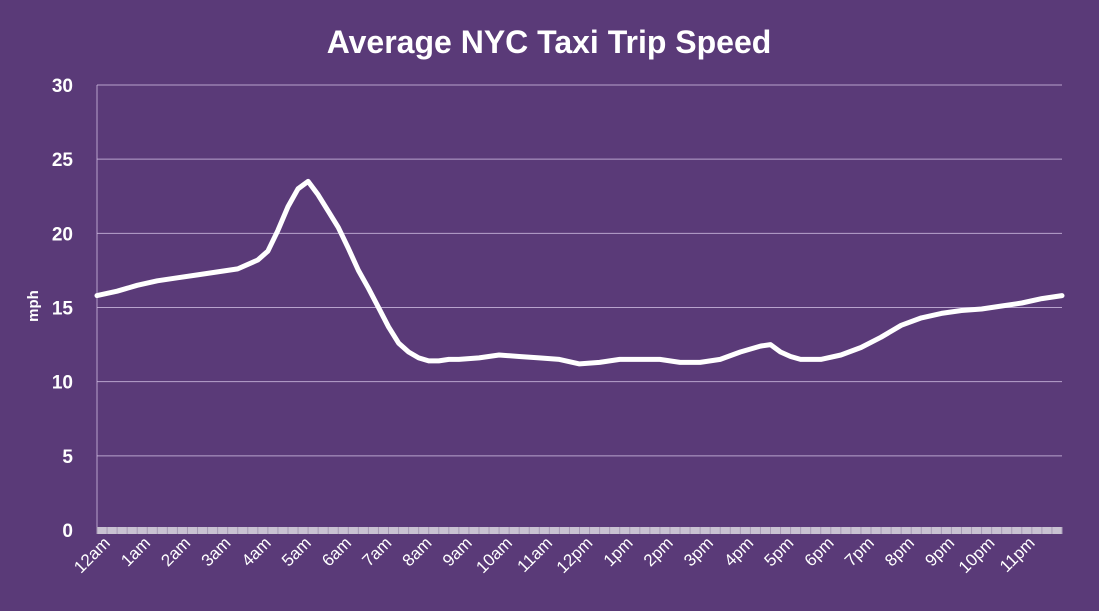 This screenshot has height=611, width=1099. What do you see at coordinates (296, 551) in the screenshot?
I see `x-tick-label-5am: 5am` at bounding box center [296, 551].